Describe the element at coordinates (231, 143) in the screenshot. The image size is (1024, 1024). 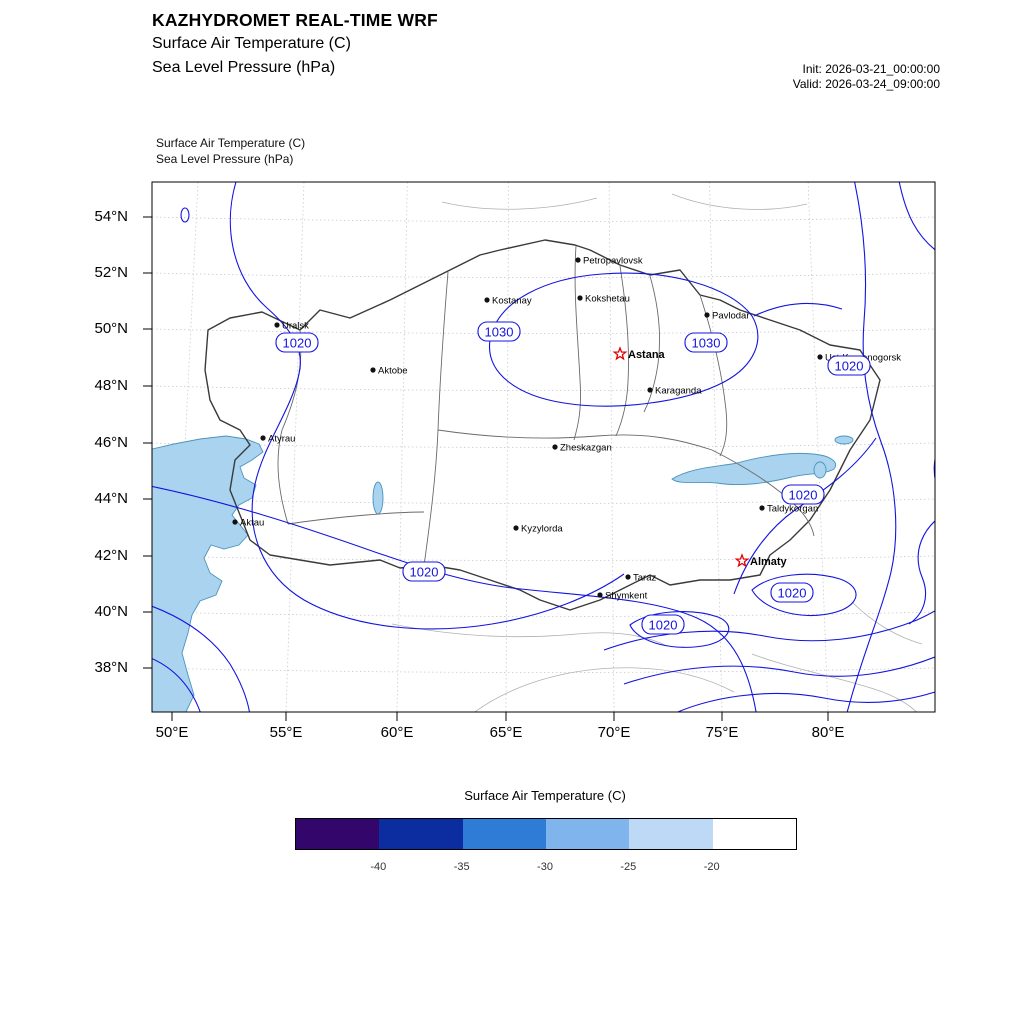
I see `map-caption-temperature: Surface Air Temperature (C)` at that location.